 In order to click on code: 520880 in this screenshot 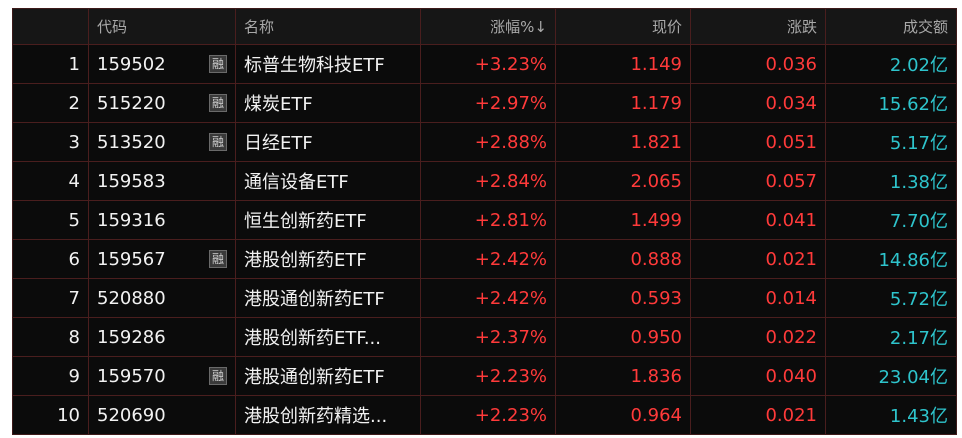, I will do `click(131, 298)`.